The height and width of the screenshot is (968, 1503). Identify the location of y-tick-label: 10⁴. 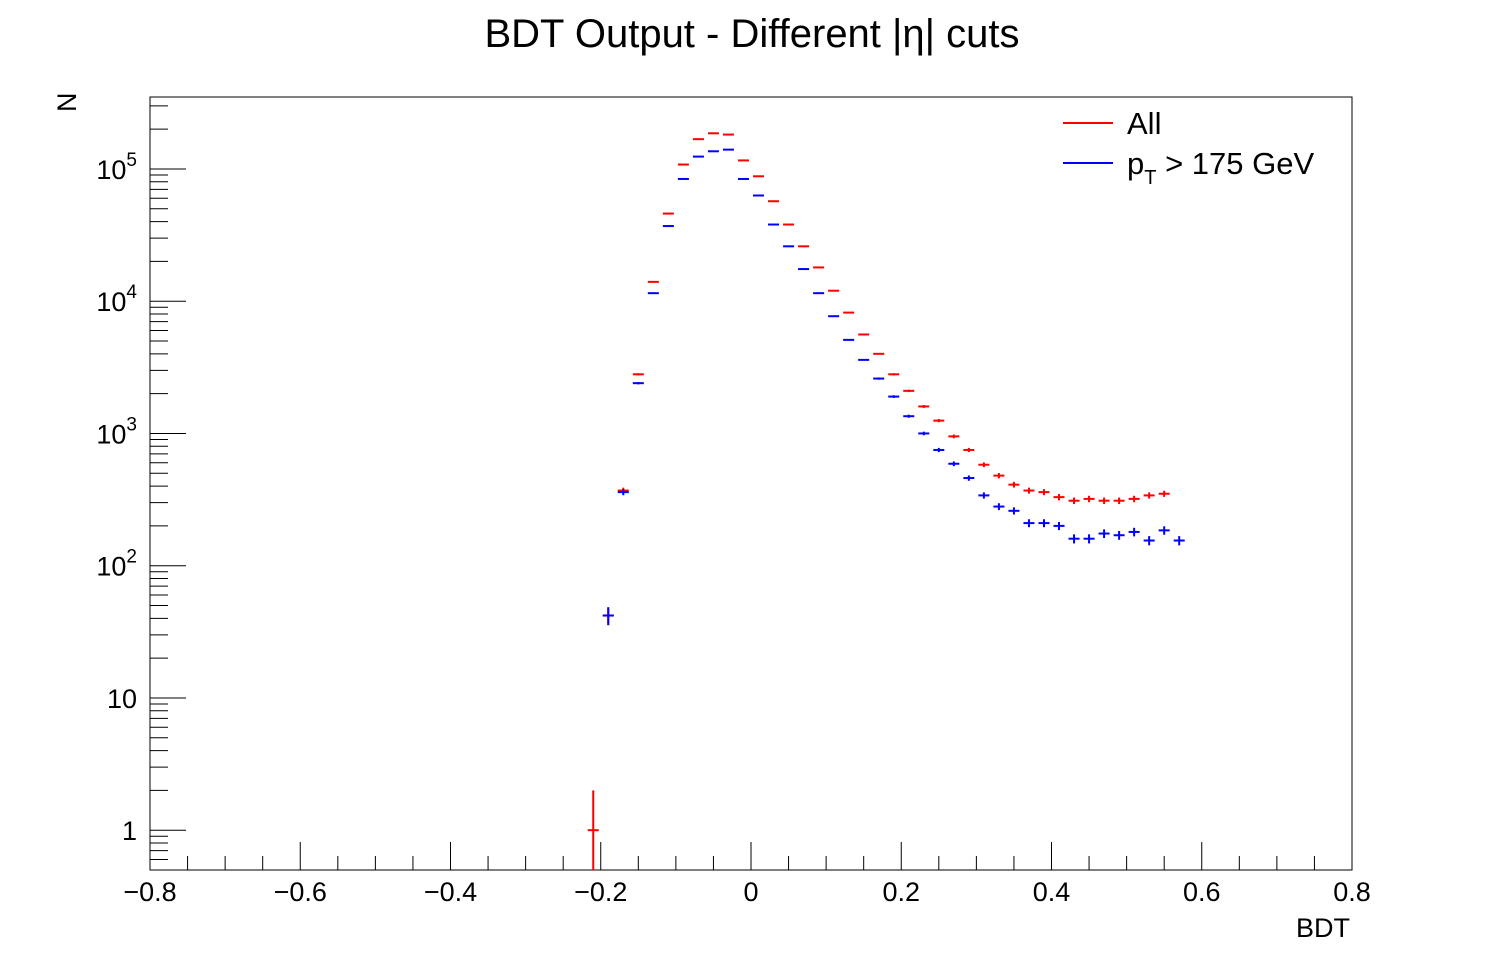
(116, 299).